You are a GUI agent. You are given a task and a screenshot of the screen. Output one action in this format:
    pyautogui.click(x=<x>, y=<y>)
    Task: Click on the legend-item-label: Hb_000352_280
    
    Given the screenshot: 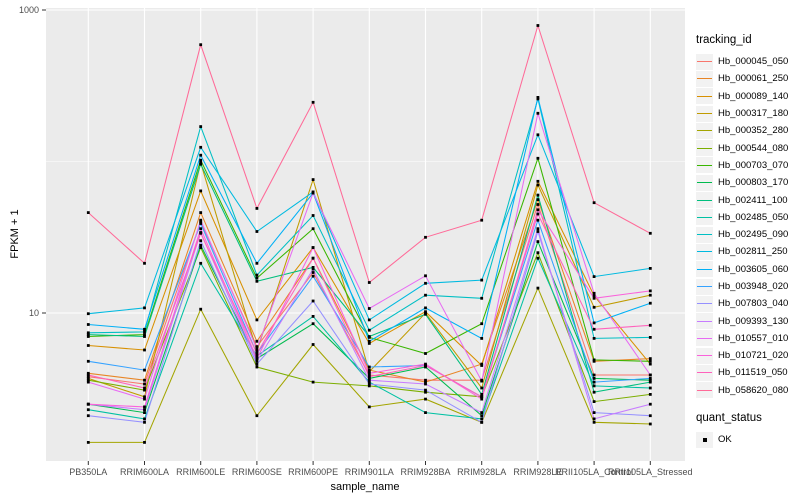 What is the action you would take?
    pyautogui.click(x=753, y=131)
    